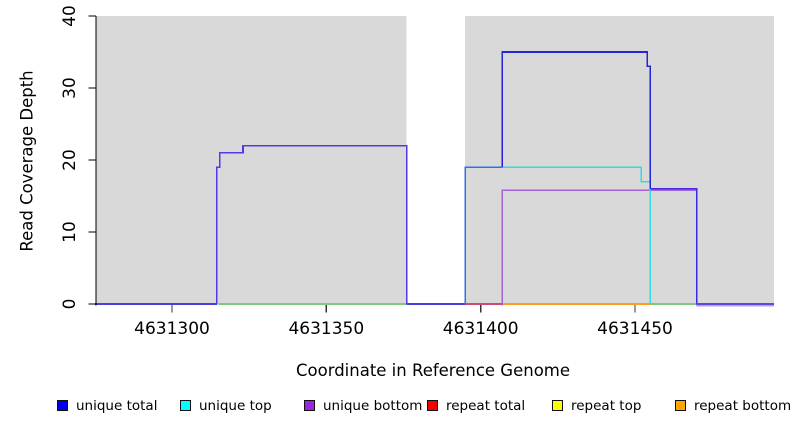  Describe the element at coordinates (326, 329) in the screenshot. I see `x-tick-label: 4631350` at that location.